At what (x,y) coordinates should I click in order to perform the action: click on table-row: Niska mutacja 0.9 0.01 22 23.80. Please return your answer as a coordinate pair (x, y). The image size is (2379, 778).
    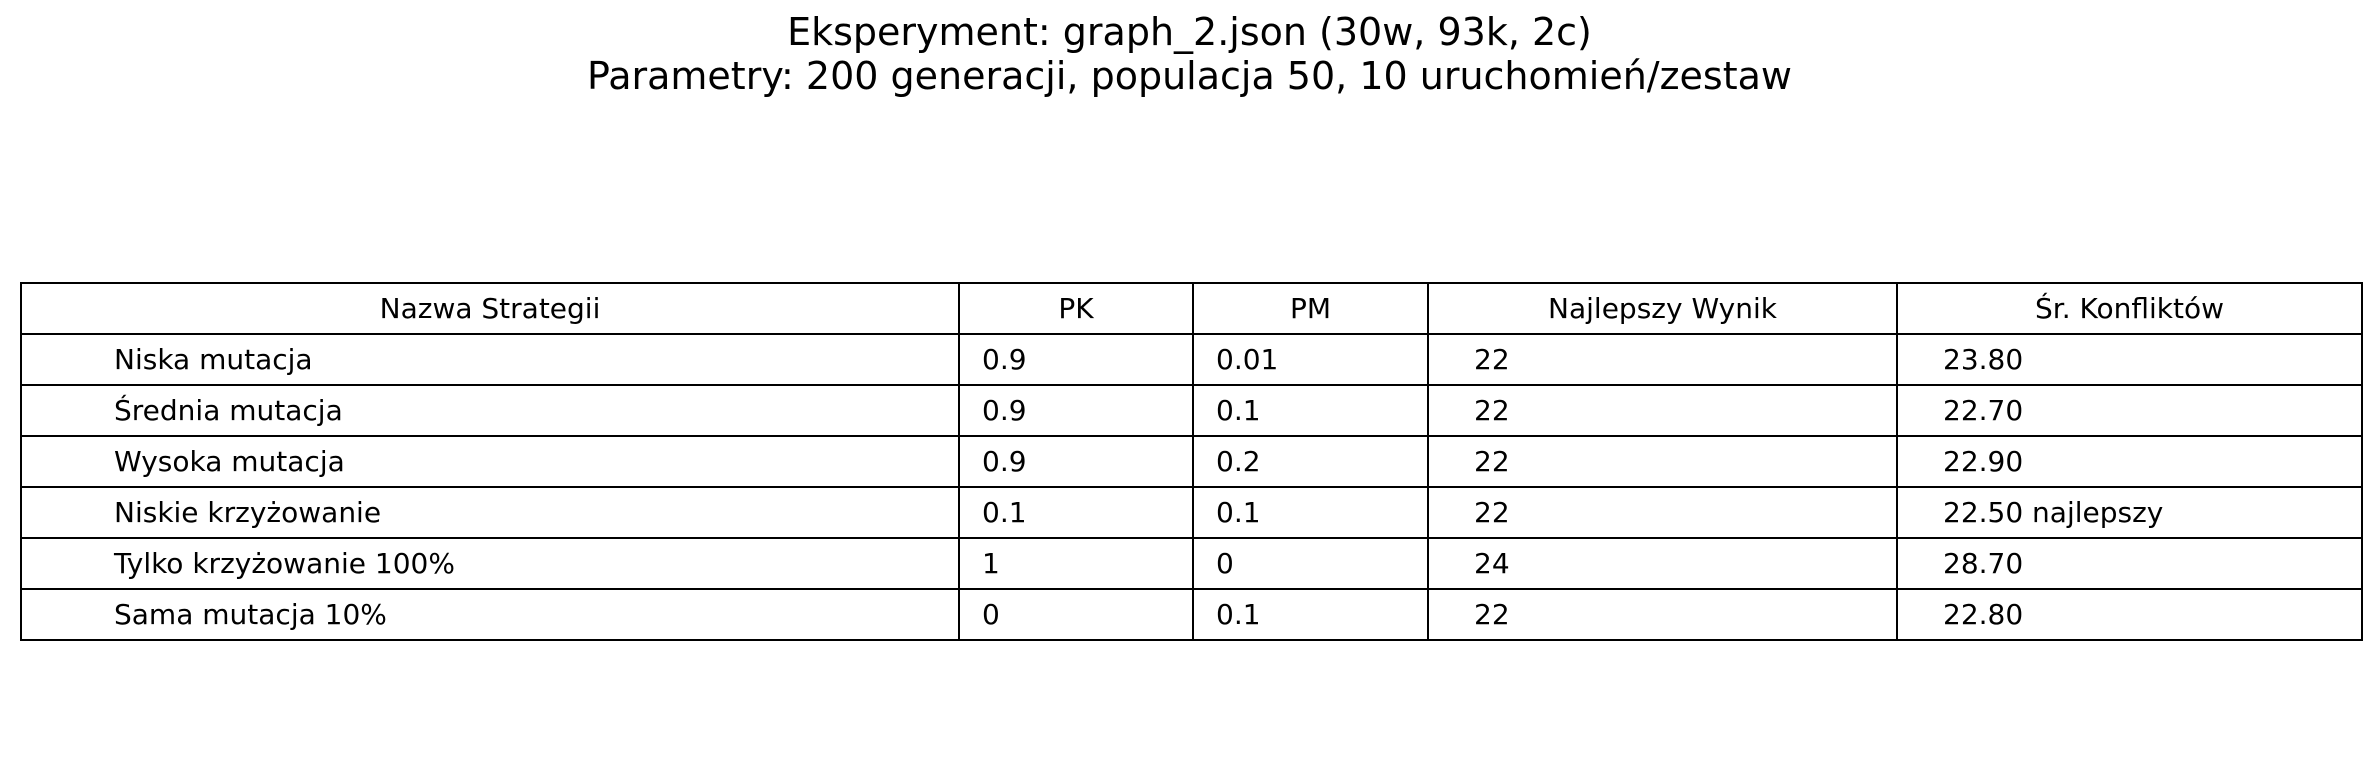
    Looking at the image, I should click on (1191, 359).